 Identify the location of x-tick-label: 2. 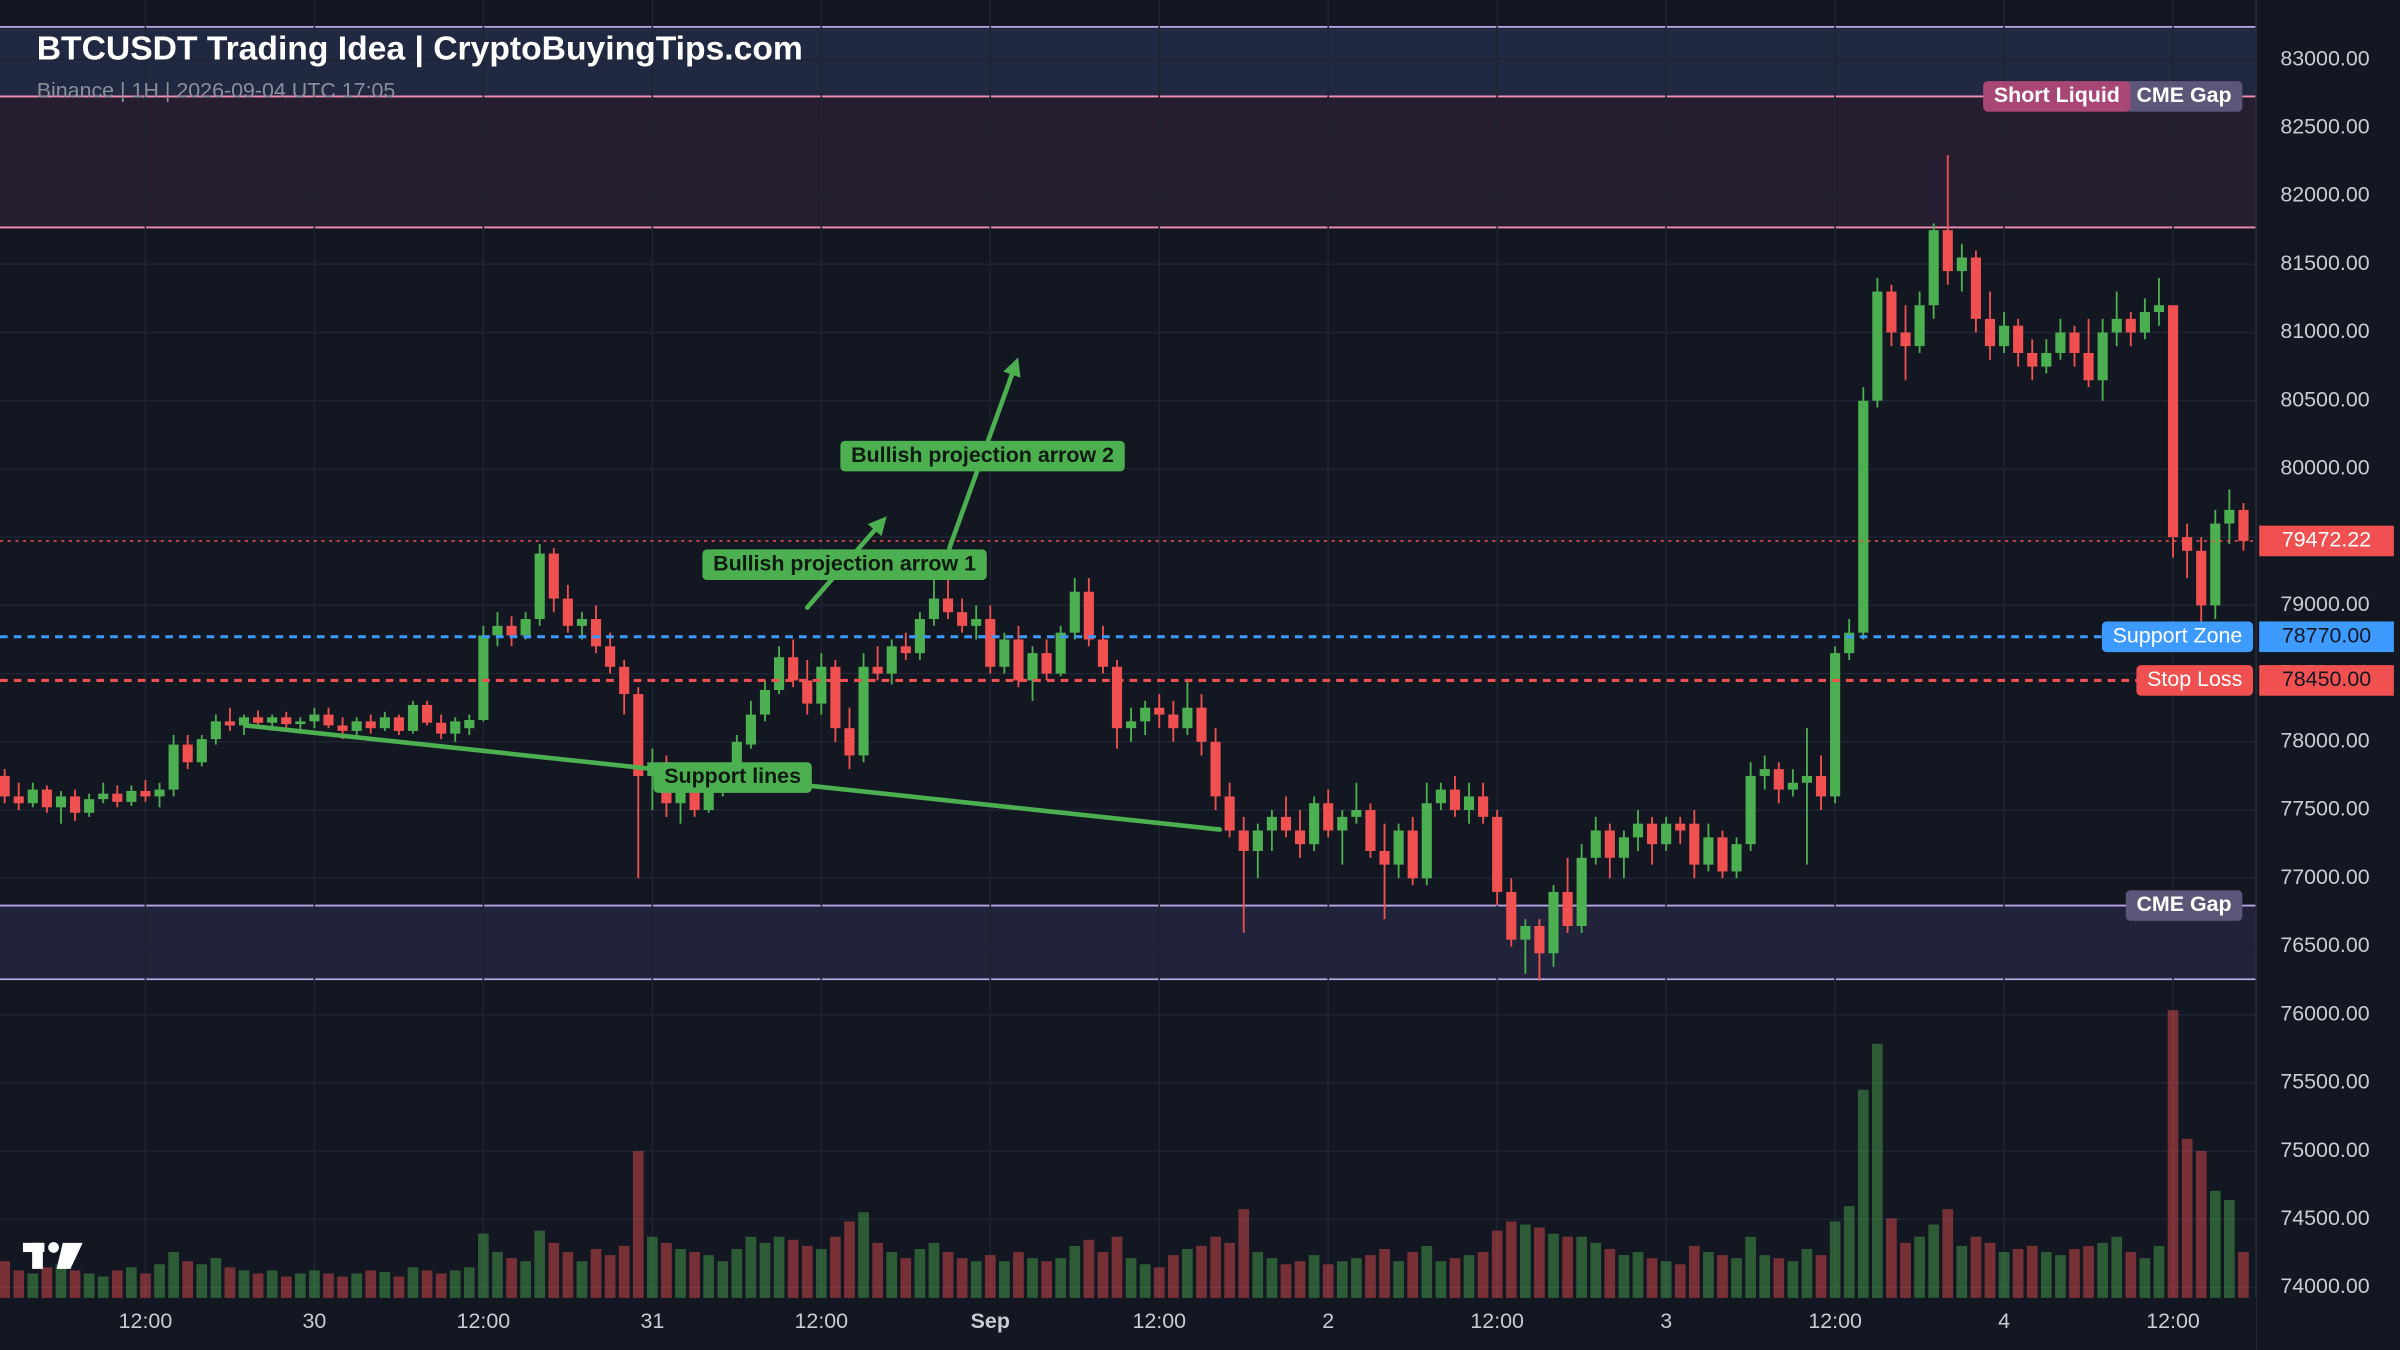
(1328, 1321).